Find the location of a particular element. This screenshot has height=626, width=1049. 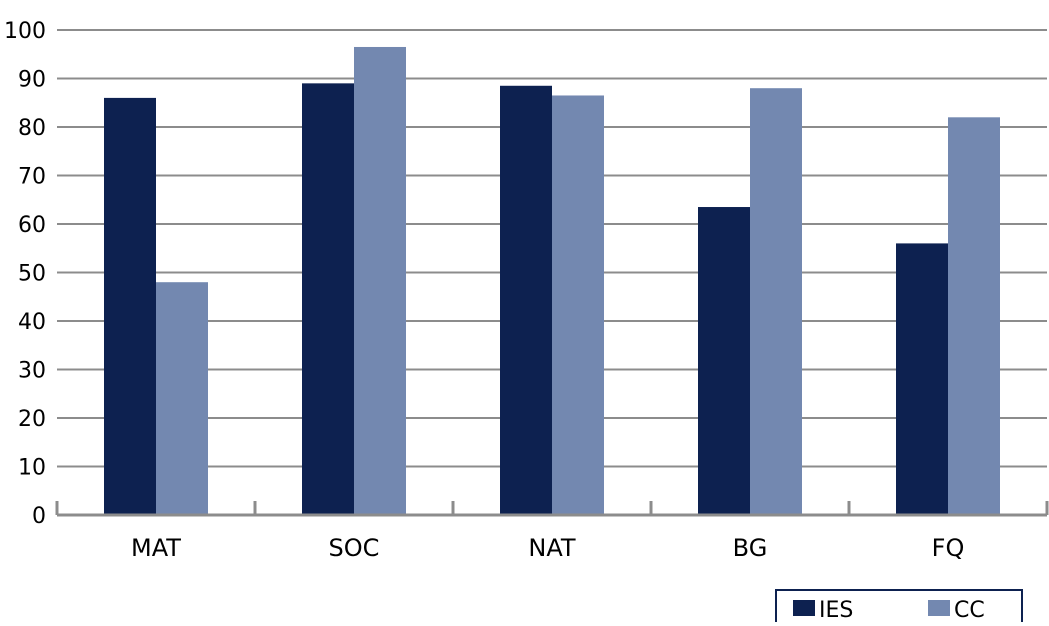

y-tick-label: 70 is located at coordinates (32, 177).